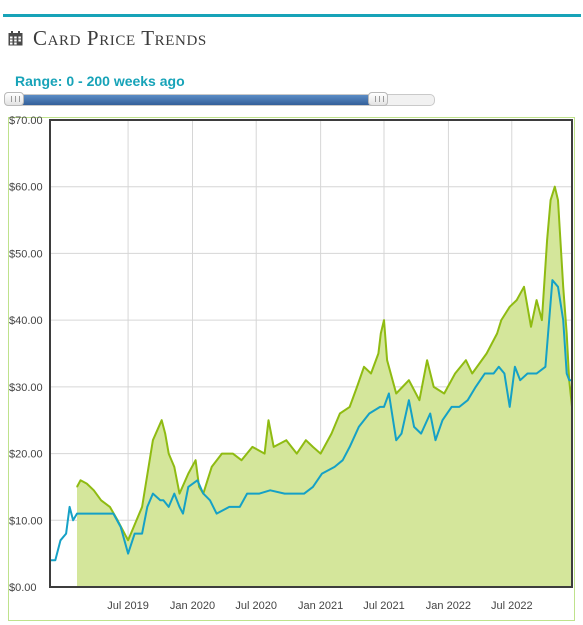  I want to click on x-tick-label: Jan 2022, so click(448, 606).